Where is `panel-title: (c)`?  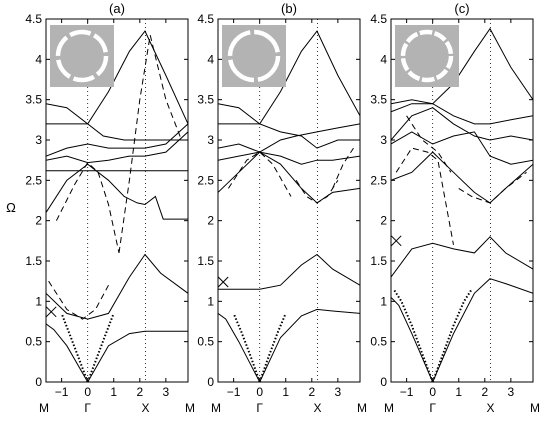 panel-title: (c) is located at coordinates (461, 8).